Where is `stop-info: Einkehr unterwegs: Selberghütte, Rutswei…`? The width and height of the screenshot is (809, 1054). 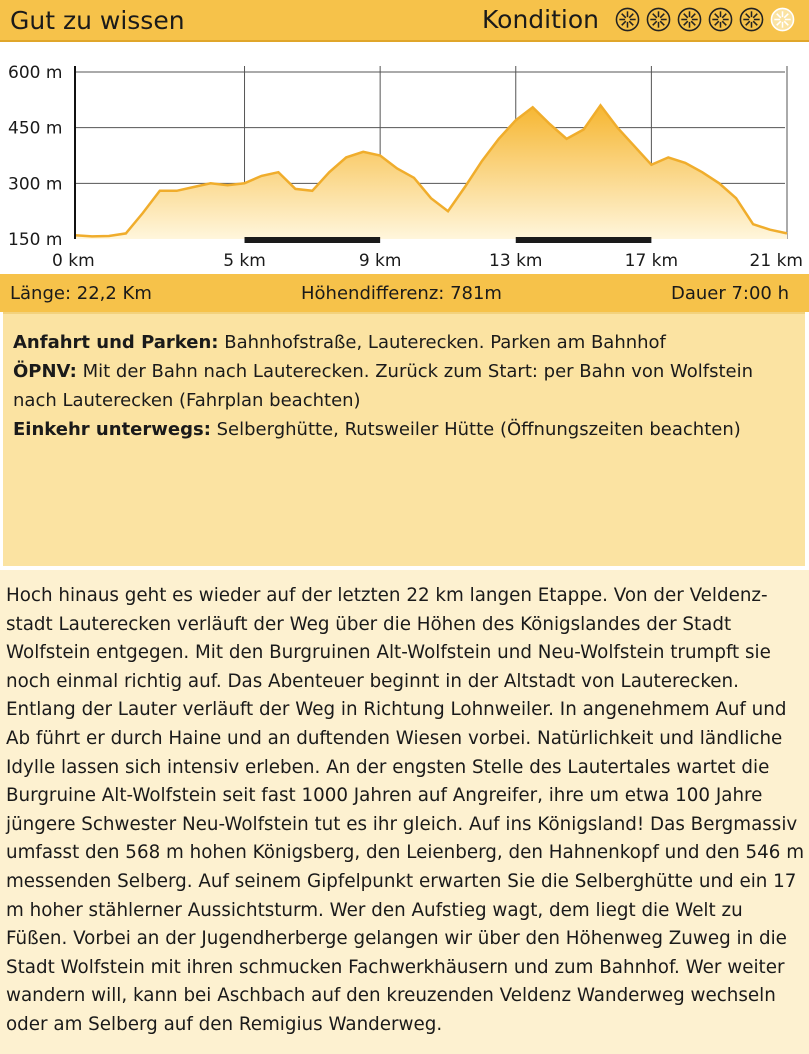
stop-info: Einkehr unterwegs: Selberghütte, Rutswei… is located at coordinates (404, 429).